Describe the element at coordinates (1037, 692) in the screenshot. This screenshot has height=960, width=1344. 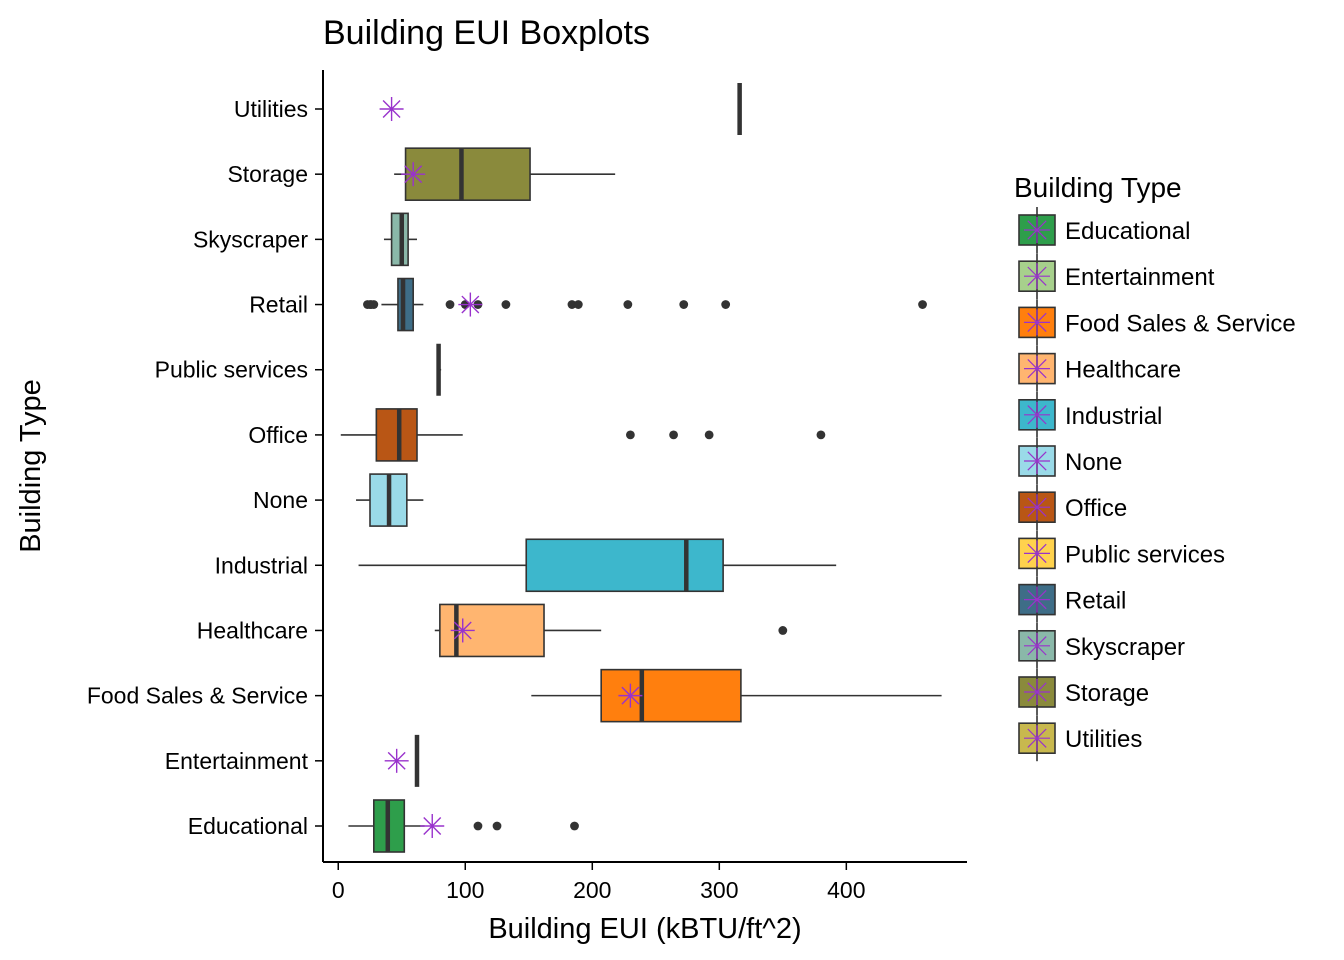
I see `legend-mean-marker-storage` at that location.